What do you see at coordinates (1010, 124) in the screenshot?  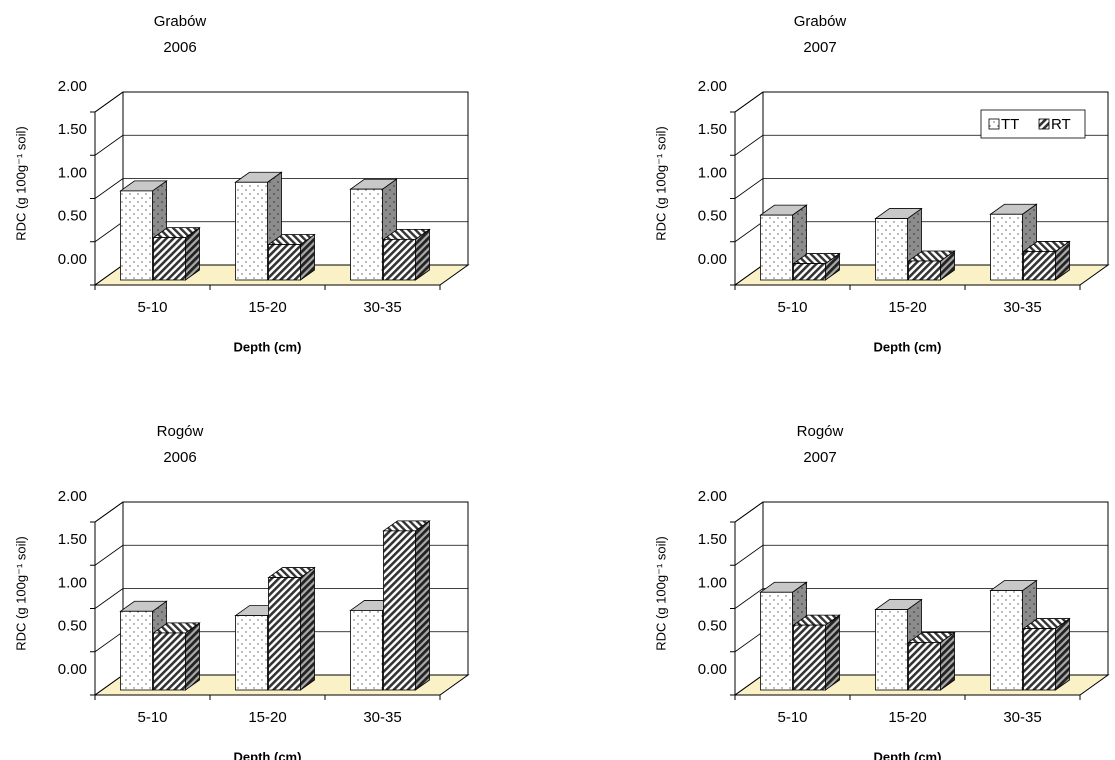 I see `legend-label: TT` at bounding box center [1010, 124].